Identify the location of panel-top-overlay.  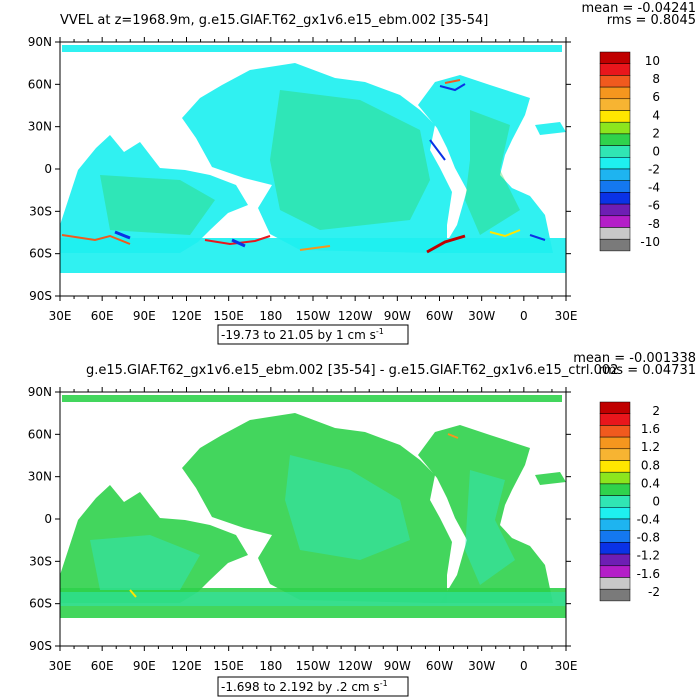
(310, 162).